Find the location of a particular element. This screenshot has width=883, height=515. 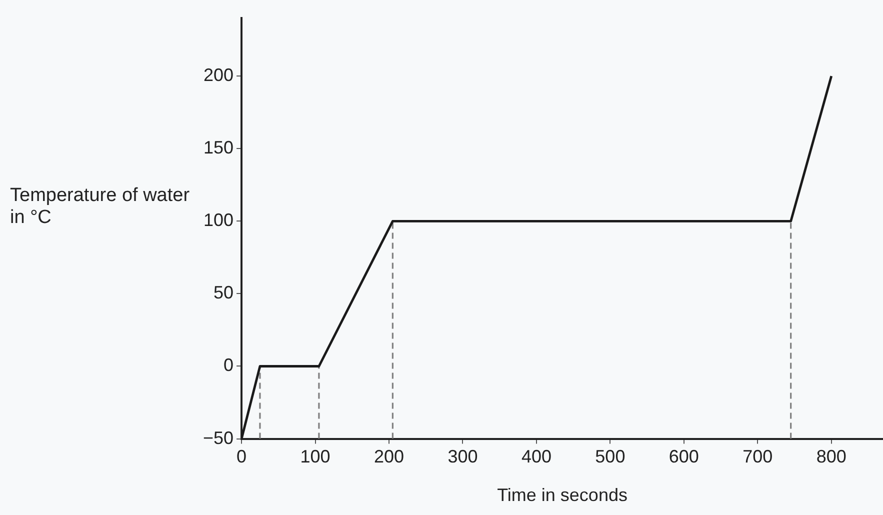

x-tick-label: 700 is located at coordinates (757, 456).